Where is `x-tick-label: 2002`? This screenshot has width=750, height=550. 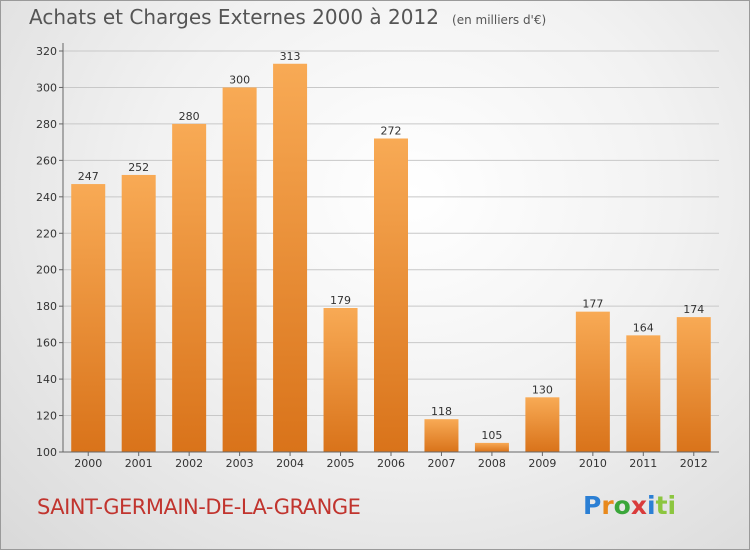 x-tick-label: 2002 is located at coordinates (189, 463).